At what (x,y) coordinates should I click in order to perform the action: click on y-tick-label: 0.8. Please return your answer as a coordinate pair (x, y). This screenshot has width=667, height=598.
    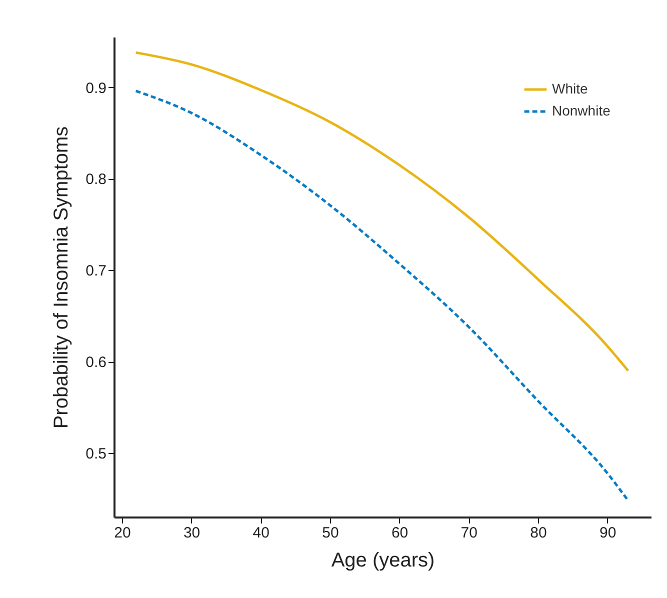
    Looking at the image, I should click on (96, 179).